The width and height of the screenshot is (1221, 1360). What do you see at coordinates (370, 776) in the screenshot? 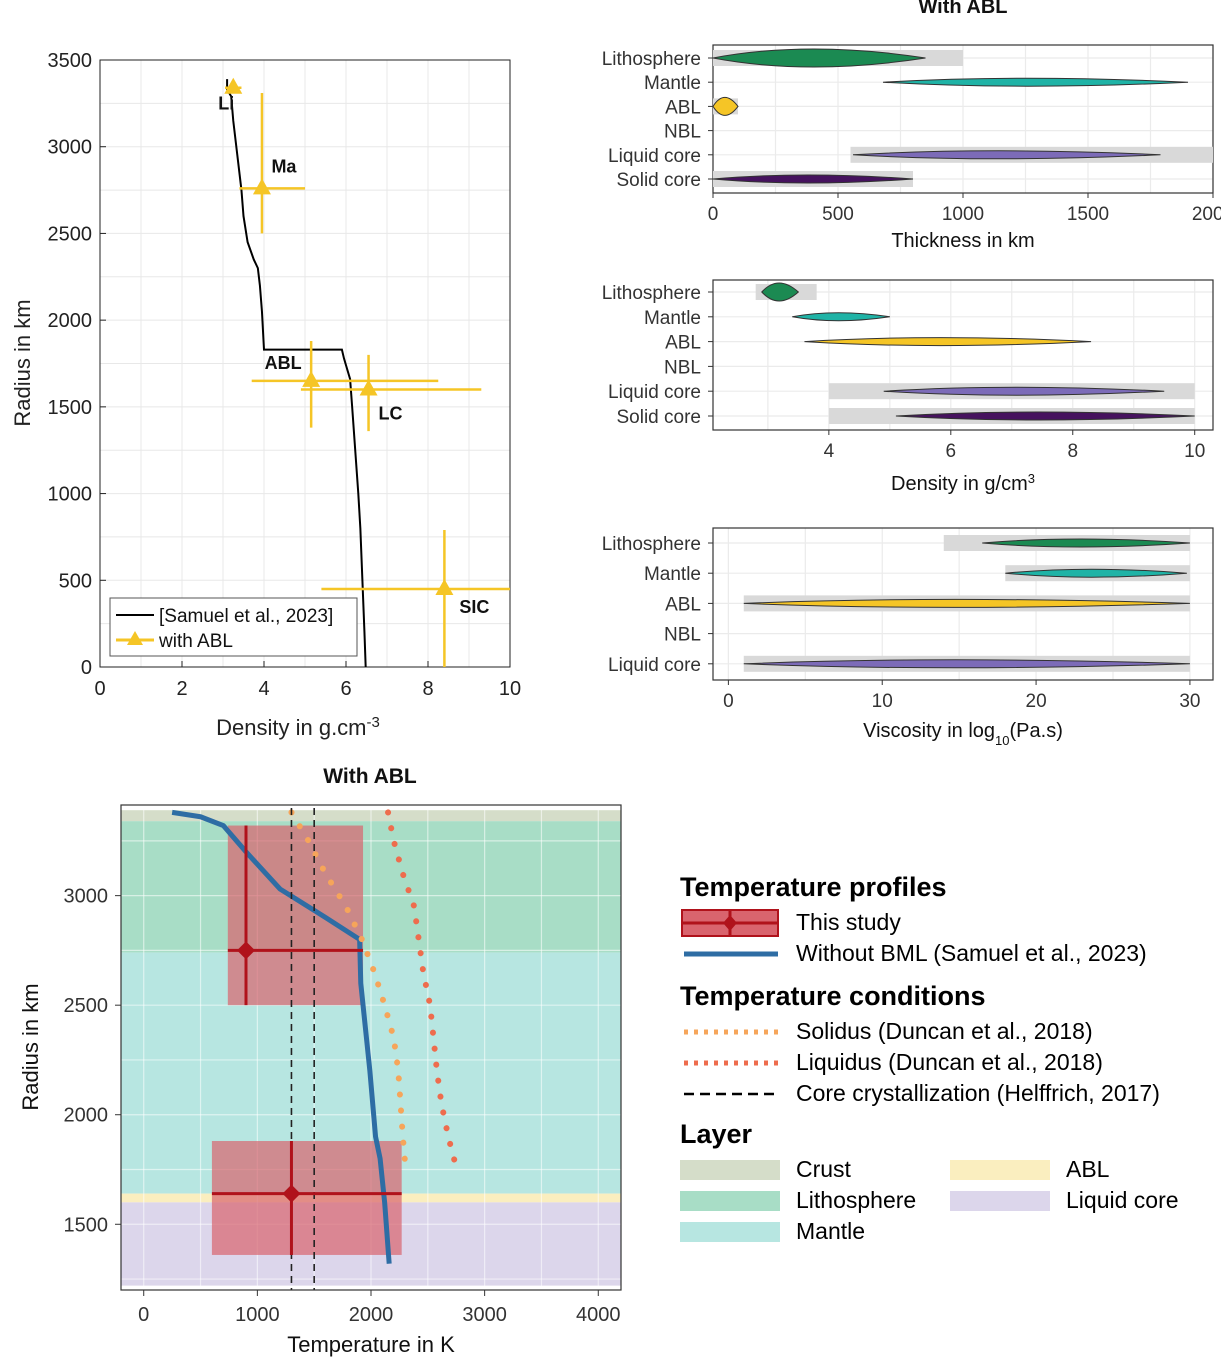
I see `temperature-panel-title: With ABL` at bounding box center [370, 776].